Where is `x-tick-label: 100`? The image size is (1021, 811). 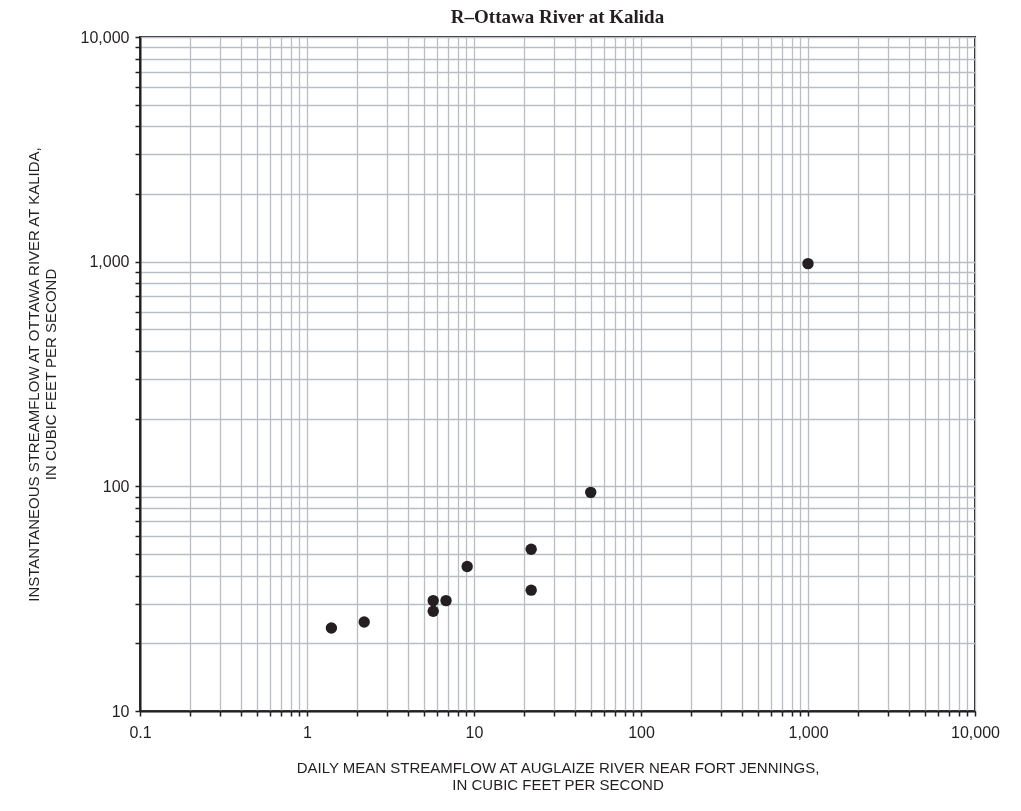 x-tick-label: 100 is located at coordinates (641, 732).